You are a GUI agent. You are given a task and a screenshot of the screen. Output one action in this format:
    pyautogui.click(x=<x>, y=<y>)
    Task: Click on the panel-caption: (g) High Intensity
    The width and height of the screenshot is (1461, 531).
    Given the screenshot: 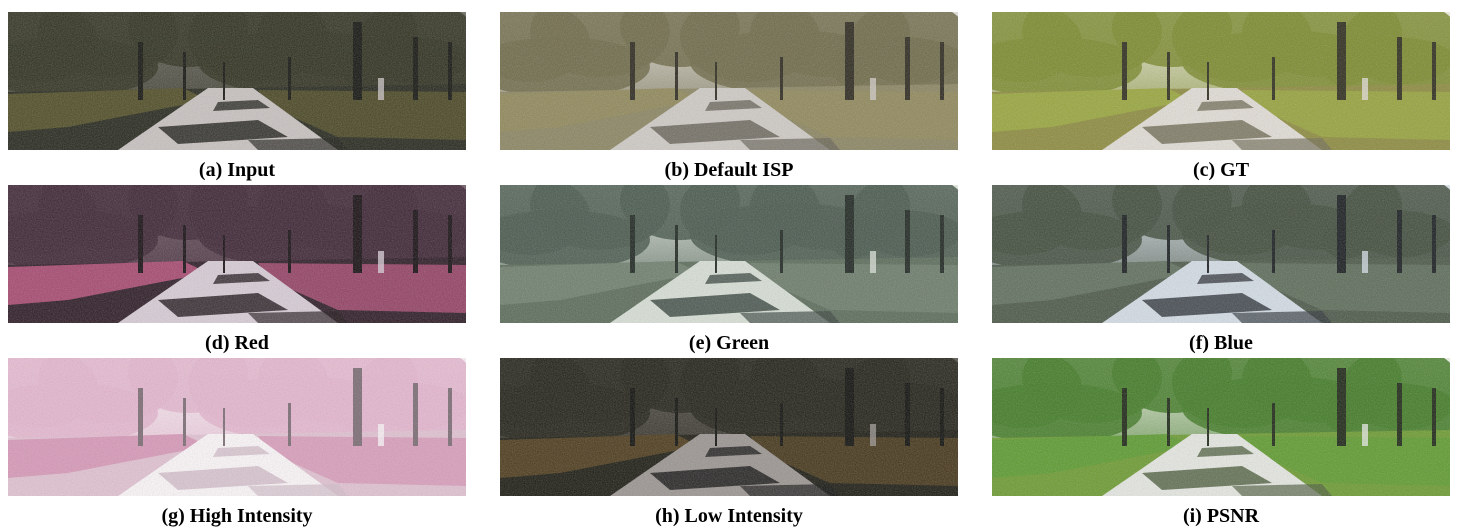 What is the action you would take?
    pyautogui.click(x=237, y=516)
    